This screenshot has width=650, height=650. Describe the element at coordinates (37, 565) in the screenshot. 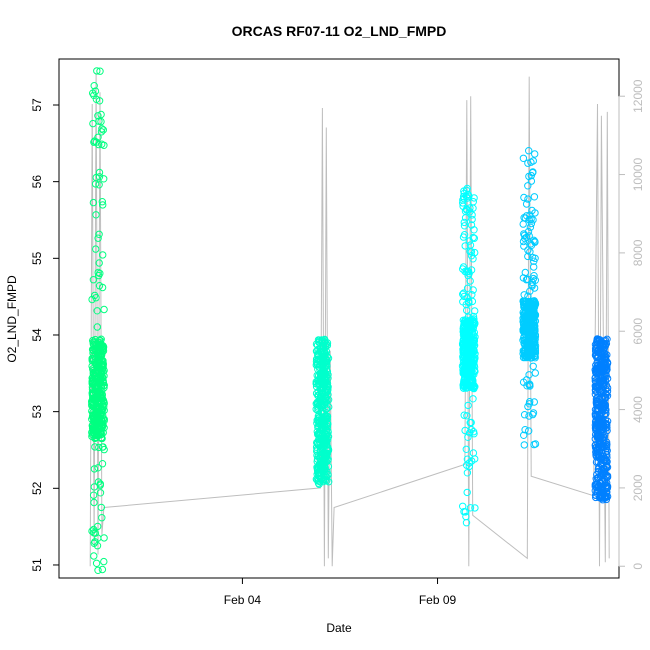

I see `y-tick-label: 51` at that location.